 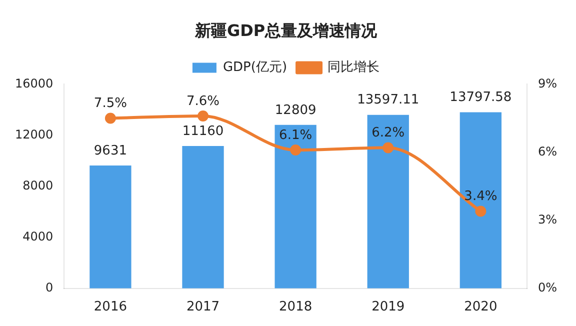 I want to click on y-tick-label: 12000, so click(x=34, y=134).